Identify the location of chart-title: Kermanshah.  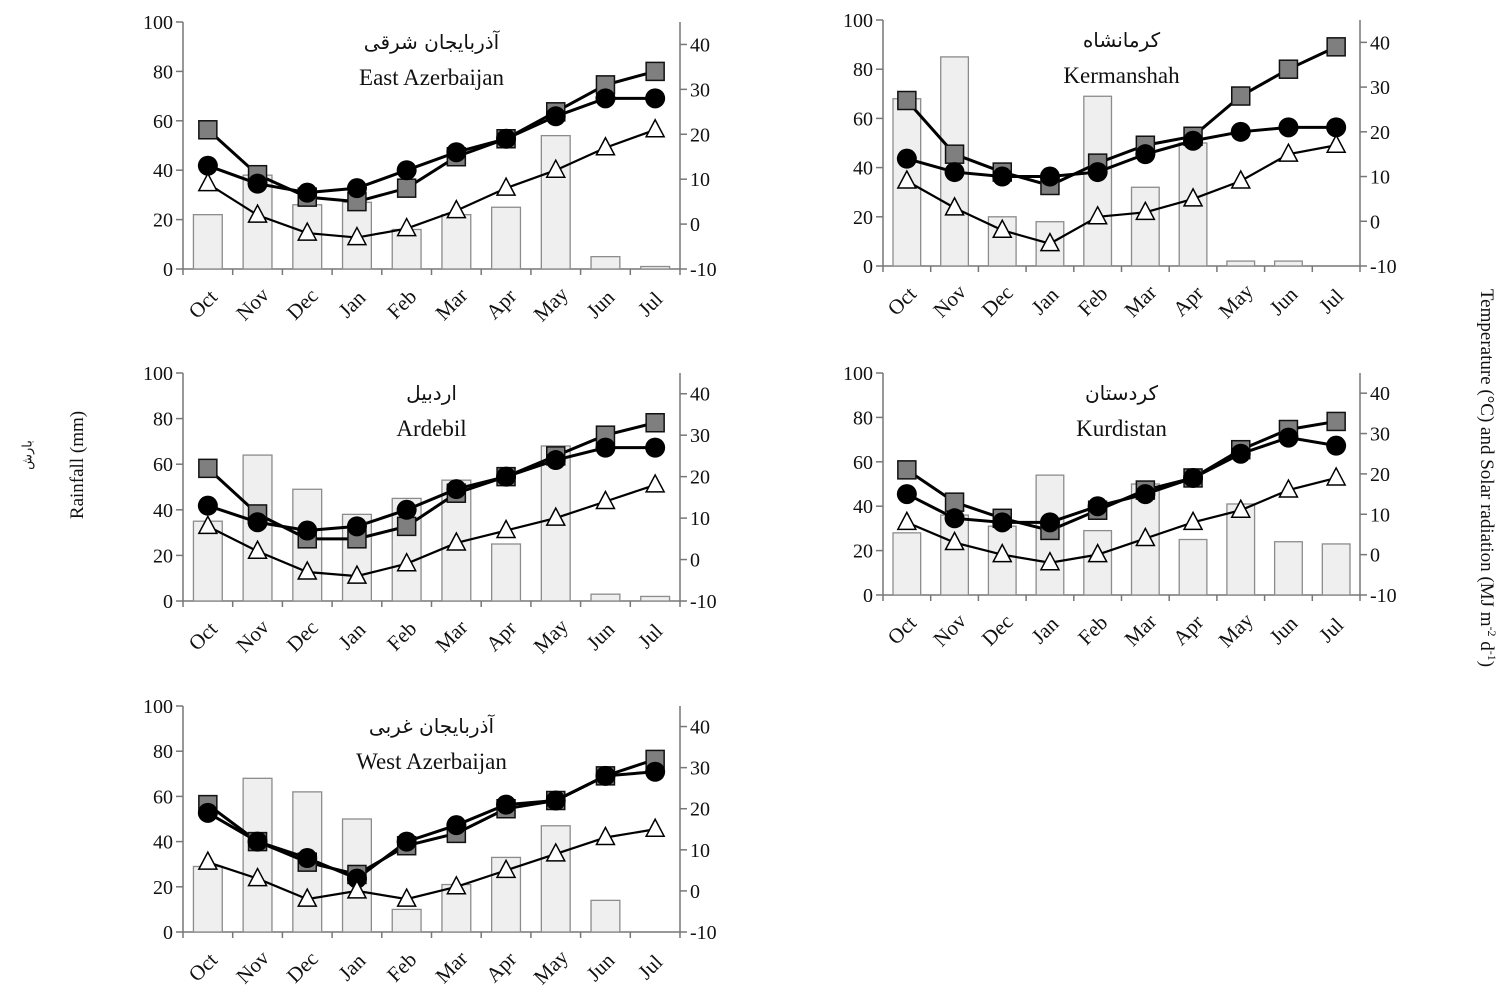
(1121, 75).